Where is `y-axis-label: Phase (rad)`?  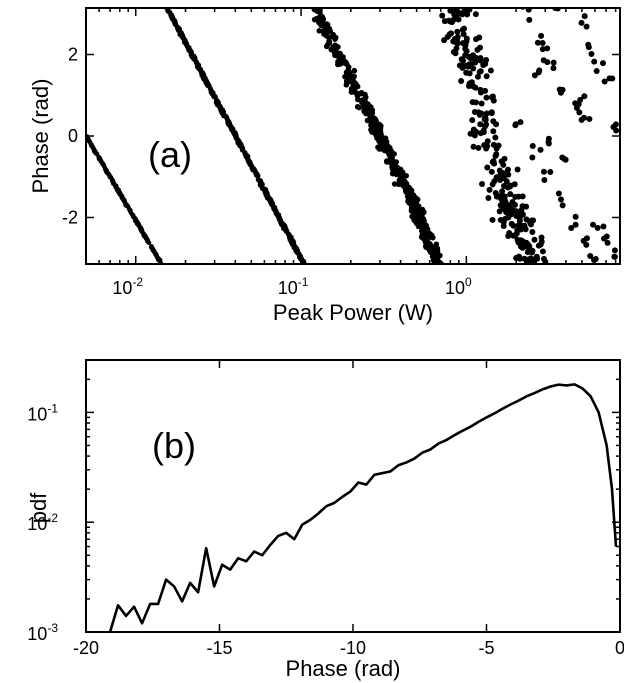 y-axis-label: Phase (rad) is located at coordinates (40, 136).